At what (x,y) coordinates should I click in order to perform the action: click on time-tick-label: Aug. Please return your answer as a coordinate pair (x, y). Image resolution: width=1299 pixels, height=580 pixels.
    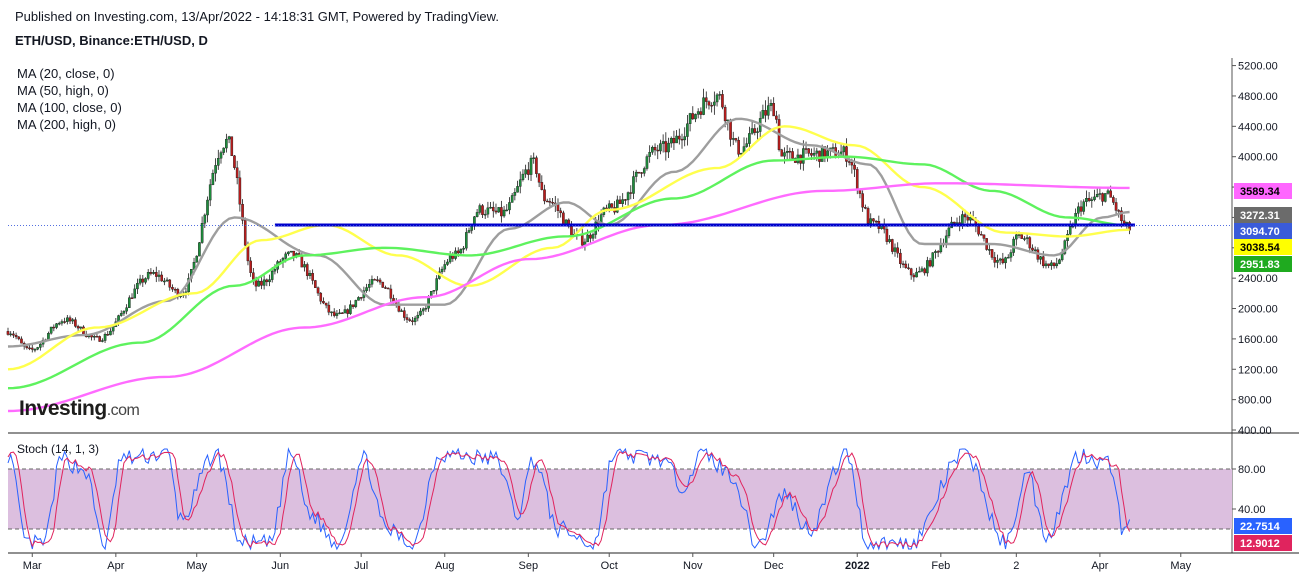
    Looking at the image, I should click on (445, 566).